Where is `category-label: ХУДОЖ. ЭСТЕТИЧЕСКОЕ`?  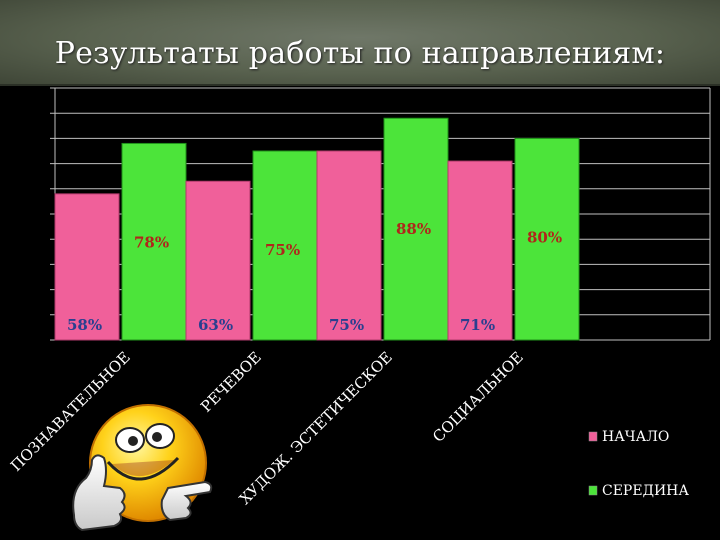
category-label: ХУДОЖ. ЭСТЕТИЧЕСКОЕ is located at coordinates (316, 428).